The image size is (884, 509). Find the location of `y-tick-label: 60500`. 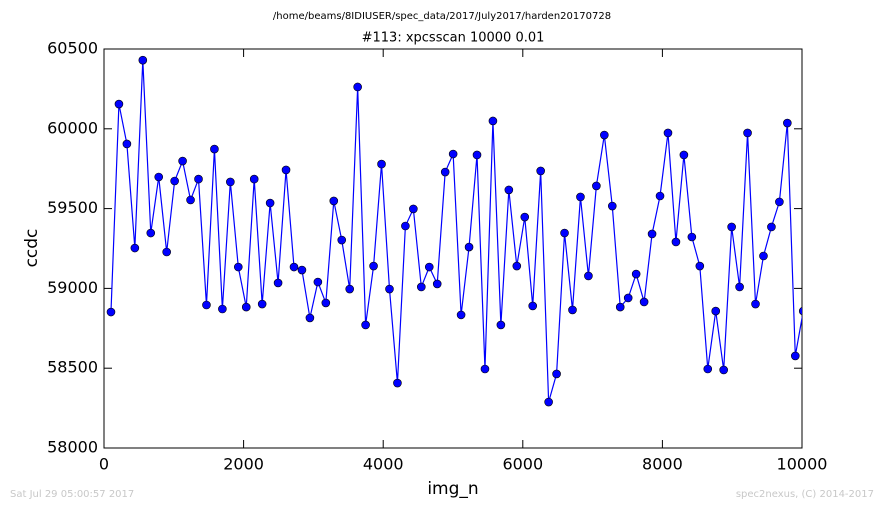

y-tick-label: 60500 is located at coordinates (72, 48).